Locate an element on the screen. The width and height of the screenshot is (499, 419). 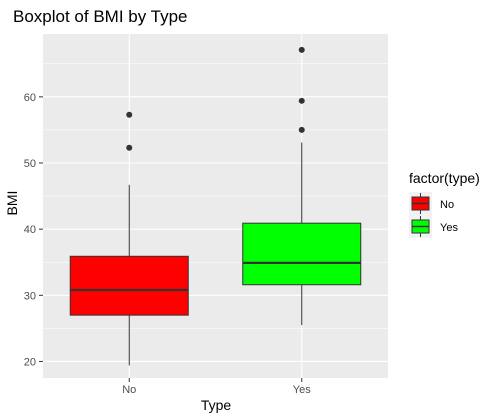
y-axis-ticks: 20 30 40 50 60 is located at coordinates (33, 230).